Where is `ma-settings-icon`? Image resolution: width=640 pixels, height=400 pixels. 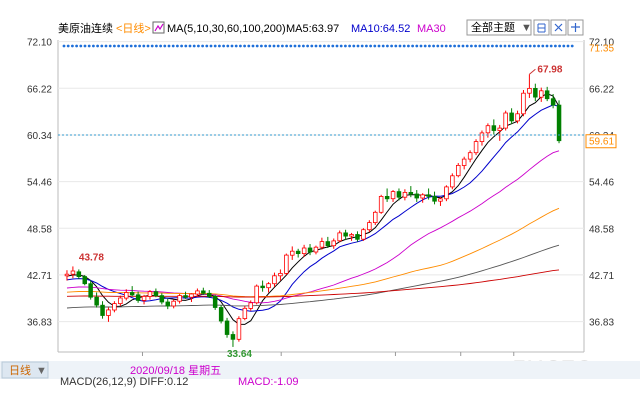 ma-settings-icon is located at coordinates (158, 27).